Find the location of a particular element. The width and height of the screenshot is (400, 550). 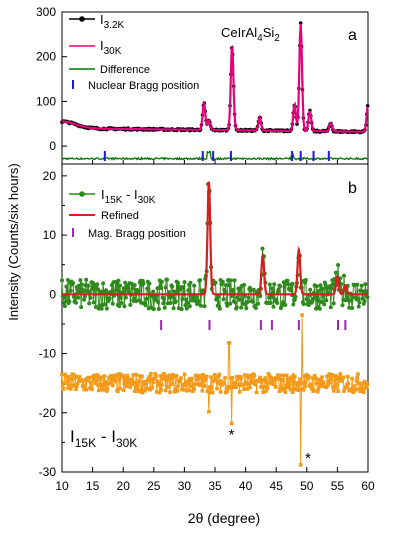

legend-label-i30k: I30K is located at coordinates (111, 47).